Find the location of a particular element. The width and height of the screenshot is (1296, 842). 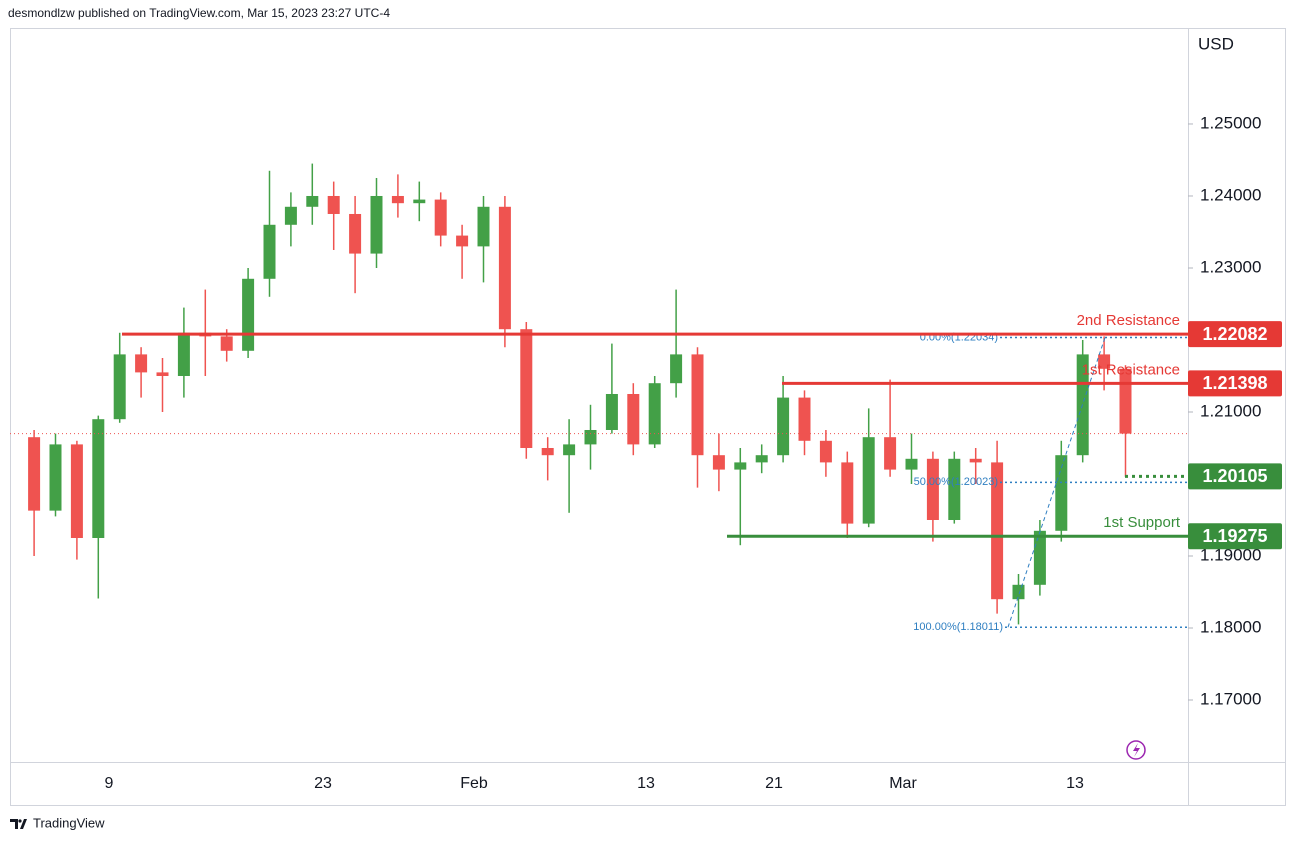

price-badge-label: 1.19275 is located at coordinates (1234, 536).